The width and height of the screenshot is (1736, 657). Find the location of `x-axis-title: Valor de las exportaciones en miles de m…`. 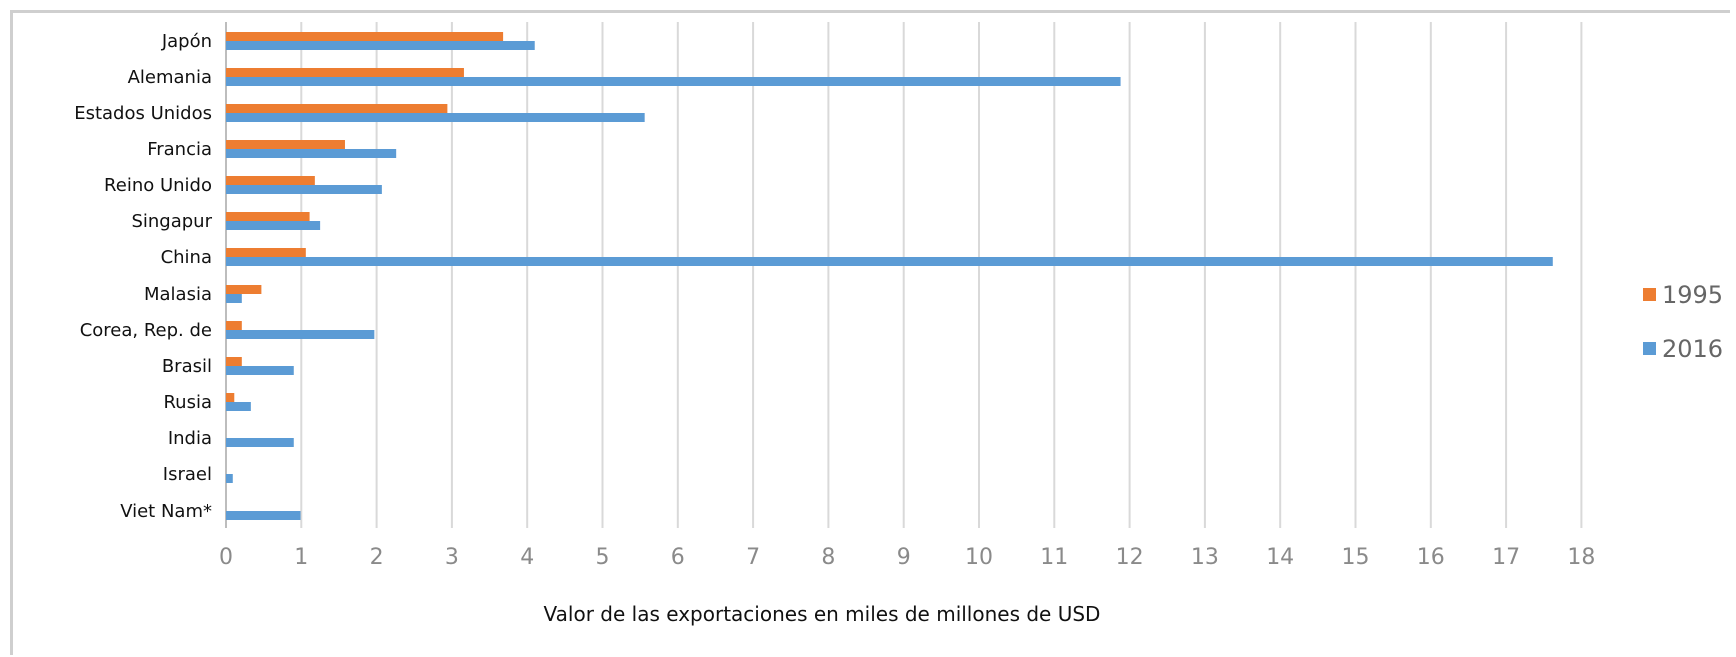

x-axis-title: Valor de las exportaciones en miles de m… is located at coordinates (822, 614).